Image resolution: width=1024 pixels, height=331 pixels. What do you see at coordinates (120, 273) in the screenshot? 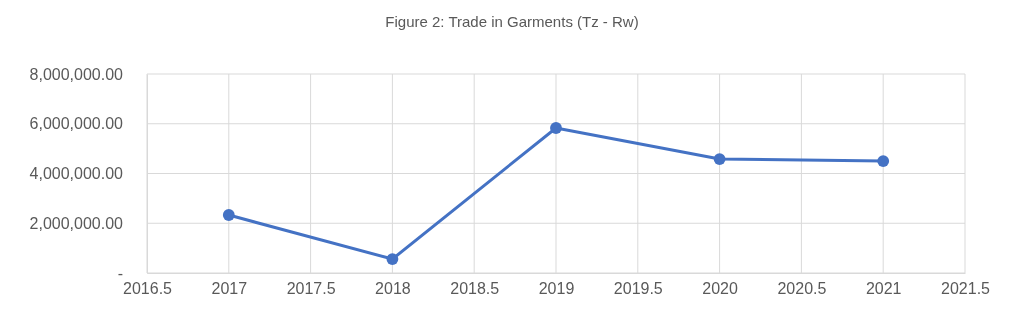
I see `y-tick-label: -` at bounding box center [120, 273].